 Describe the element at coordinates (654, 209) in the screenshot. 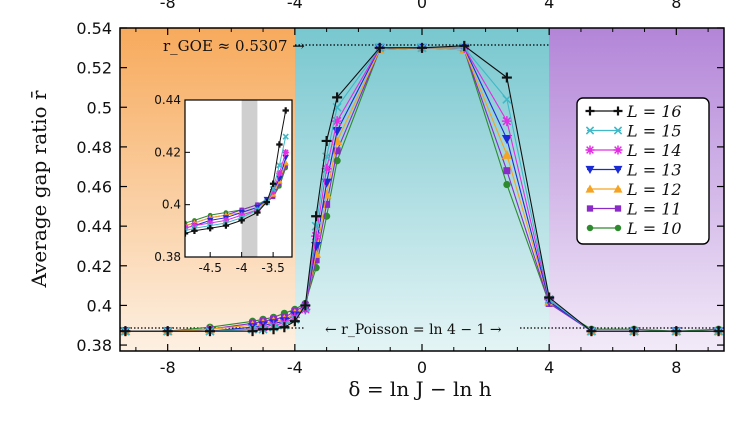

I see `legend-label: L = 11` at that location.